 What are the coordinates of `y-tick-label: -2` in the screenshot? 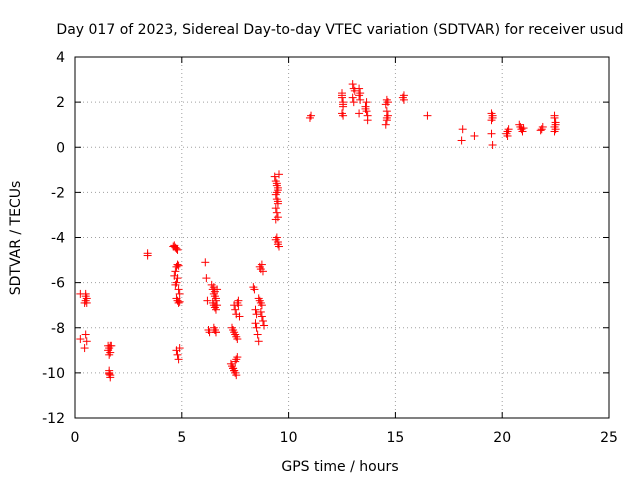 It's located at (58, 193).